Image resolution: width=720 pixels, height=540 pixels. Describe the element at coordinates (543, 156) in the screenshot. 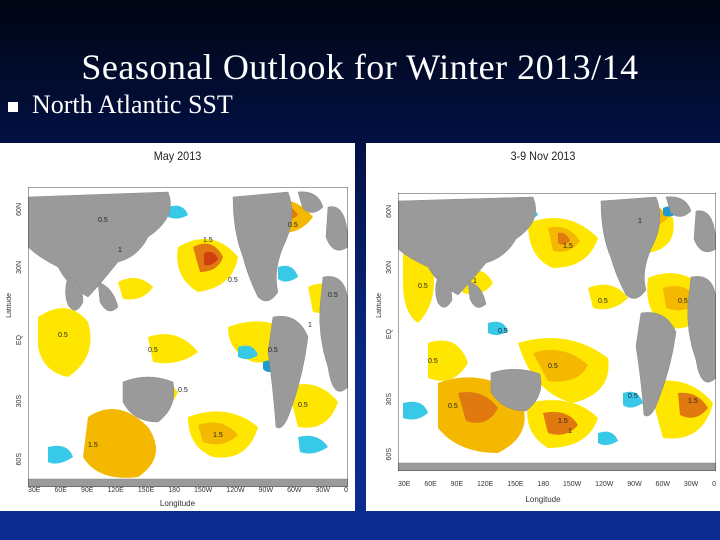

I see `map-title: 3-9 Nov 2013` at that location.